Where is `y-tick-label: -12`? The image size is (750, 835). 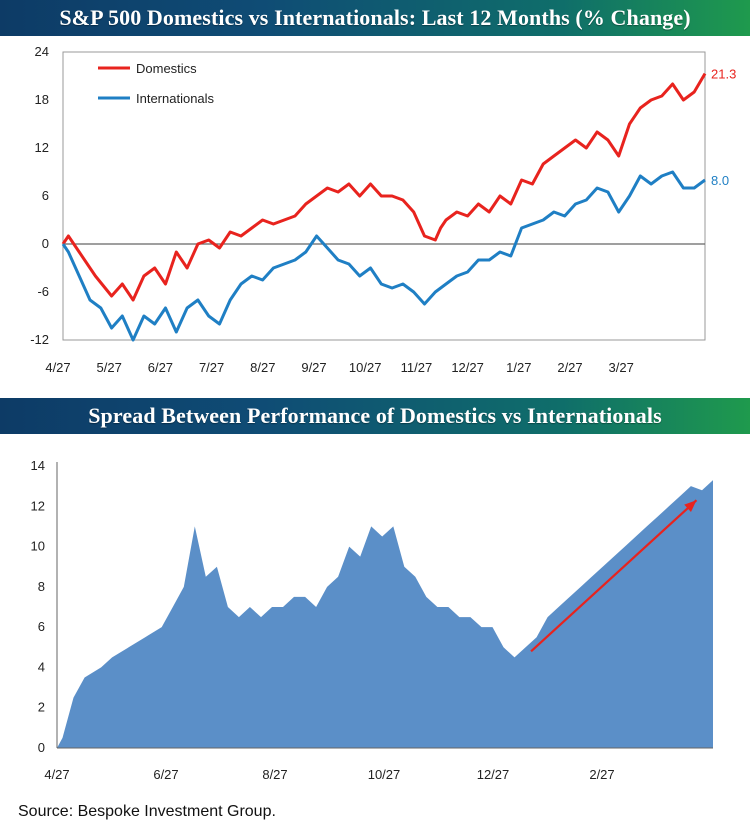 y-tick-label: -12 is located at coordinates (39, 339).